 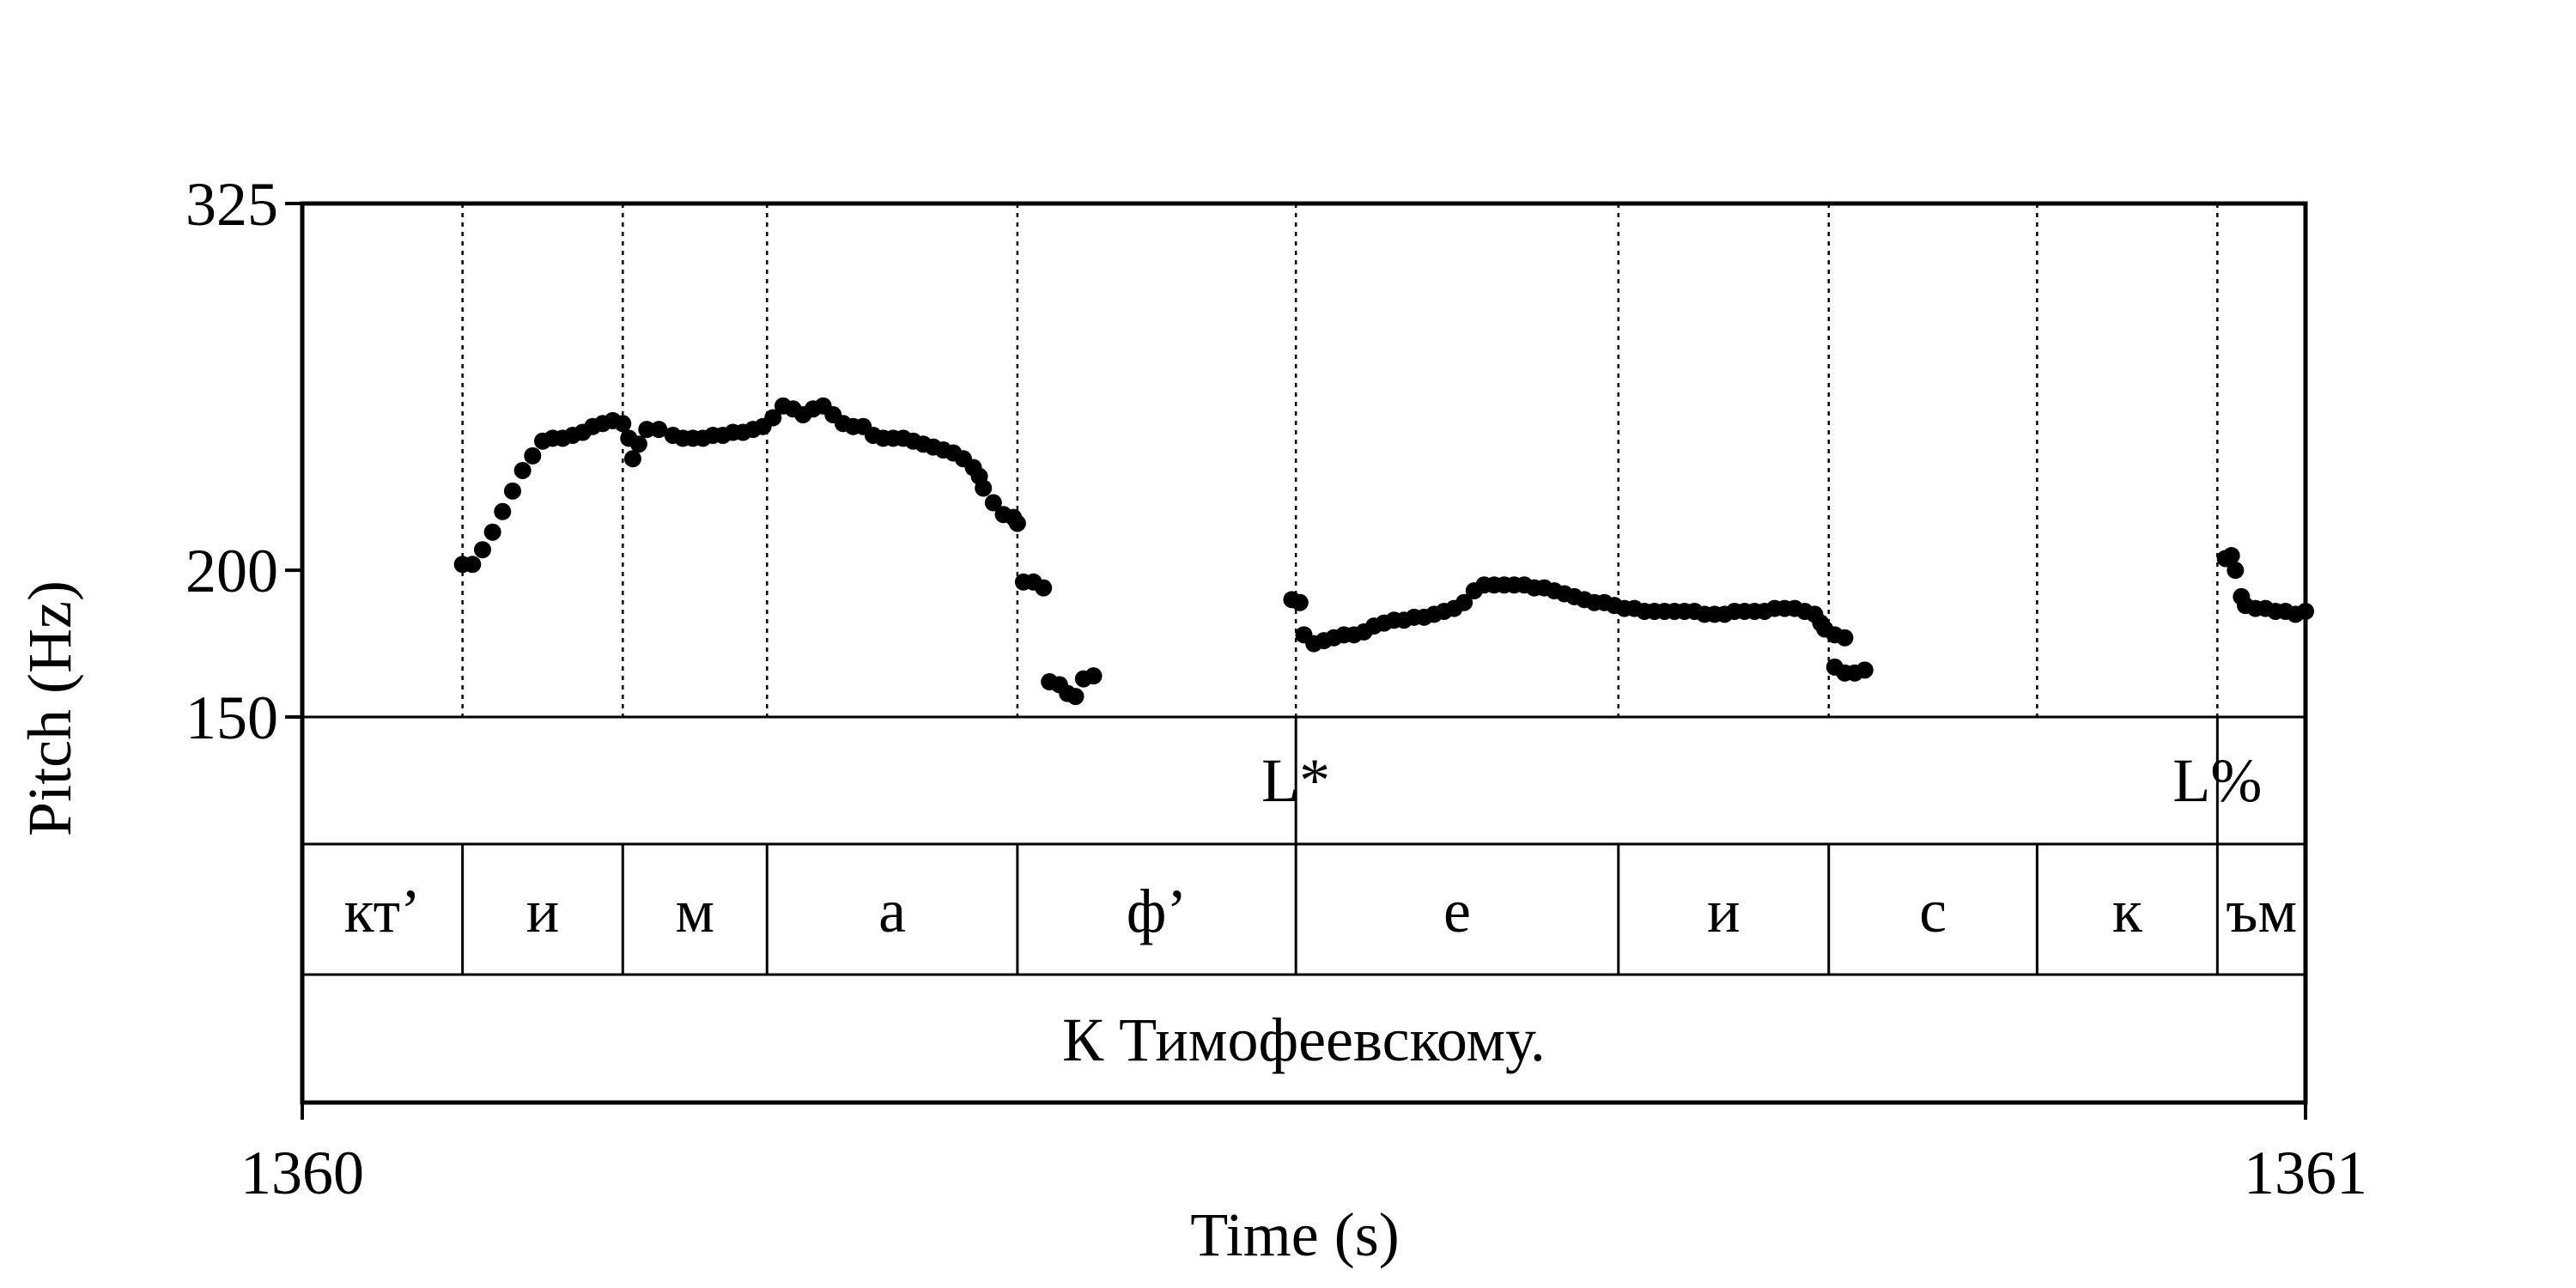 What do you see at coordinates (231, 571) in the screenshot?
I see `y-tick-label: 200` at bounding box center [231, 571].